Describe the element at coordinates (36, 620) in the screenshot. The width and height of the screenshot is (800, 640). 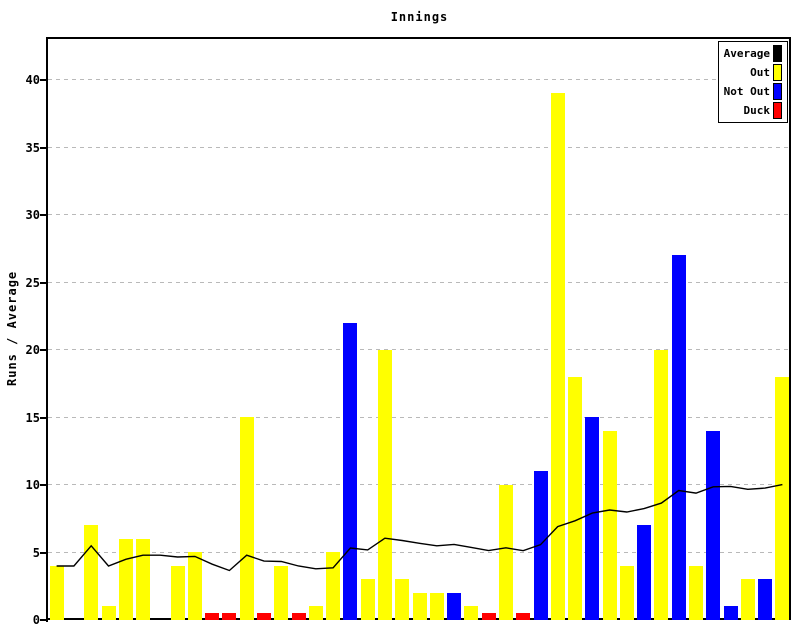
I see `y-axis-tick-label-0: 0` at that location.